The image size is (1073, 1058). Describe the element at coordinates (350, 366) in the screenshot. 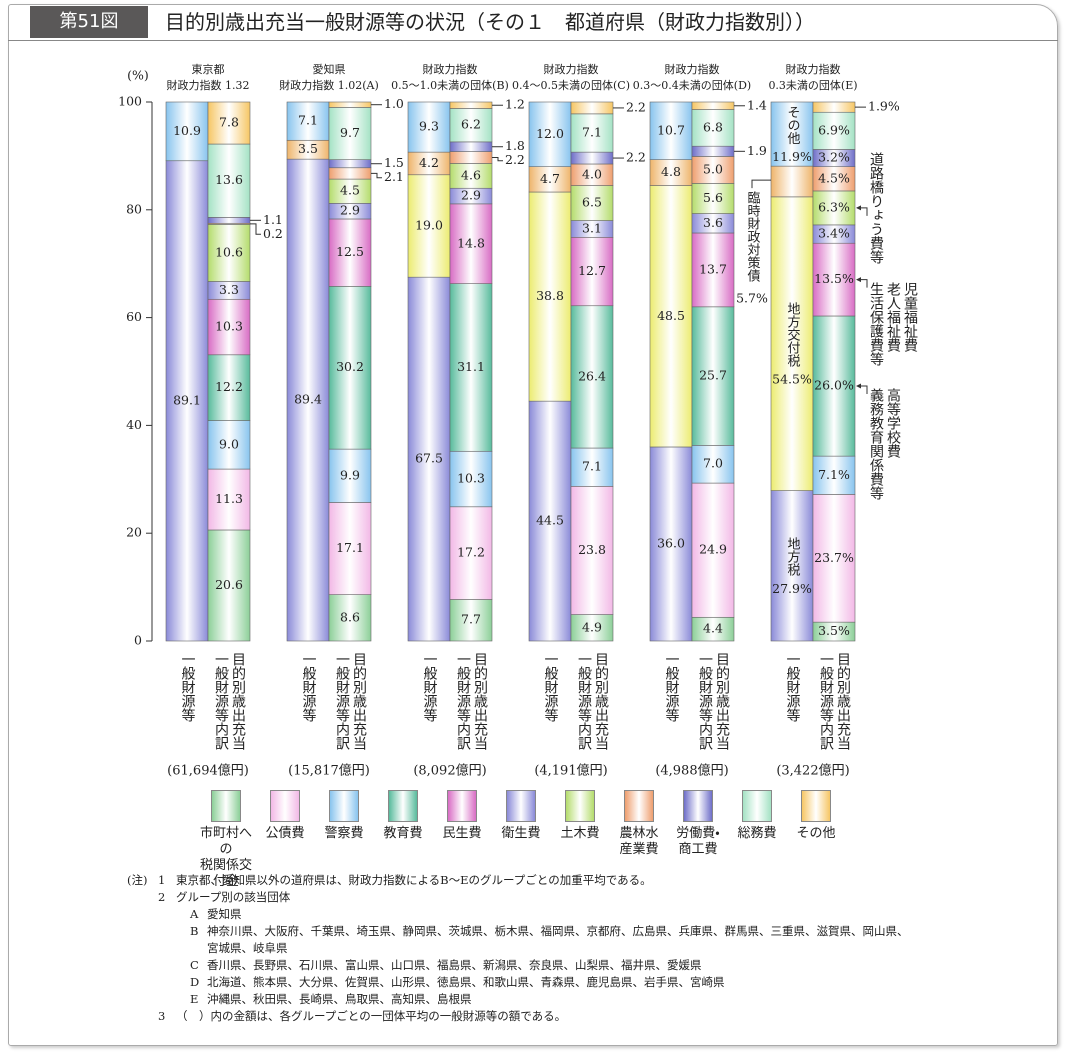

I see `value-label: 30.2` at that location.